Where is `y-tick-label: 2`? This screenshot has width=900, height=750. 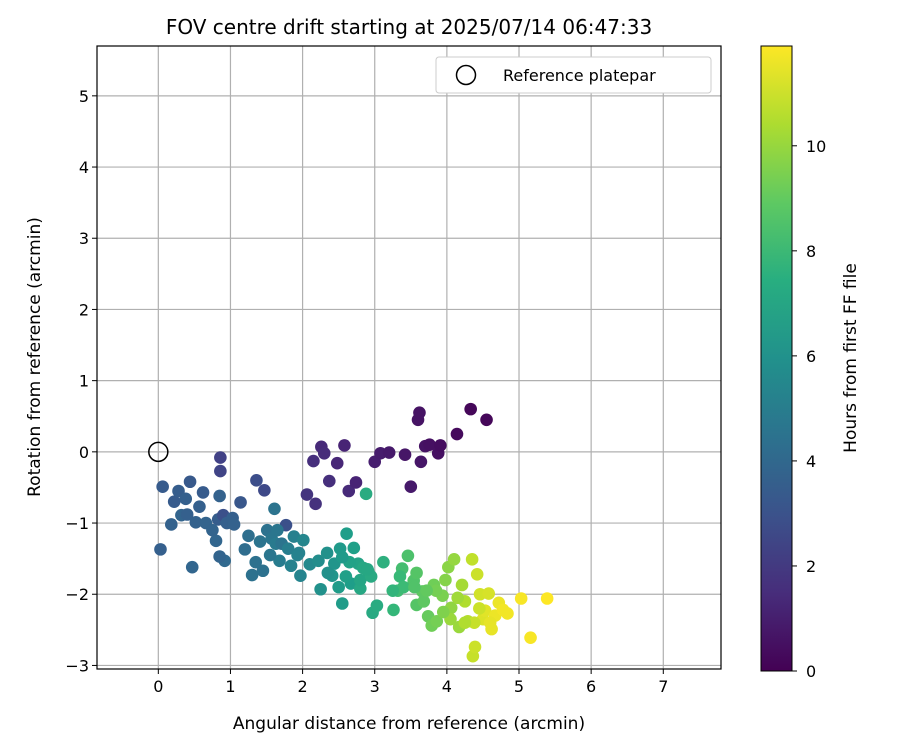
y-tick-label: 2 is located at coordinates (84, 309).